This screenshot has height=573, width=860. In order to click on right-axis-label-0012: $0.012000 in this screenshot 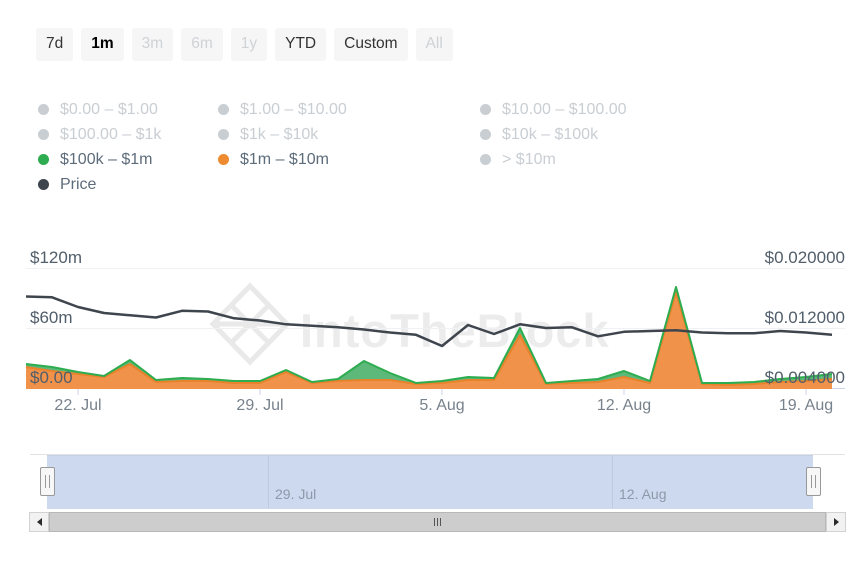, I will do `click(805, 317)`.